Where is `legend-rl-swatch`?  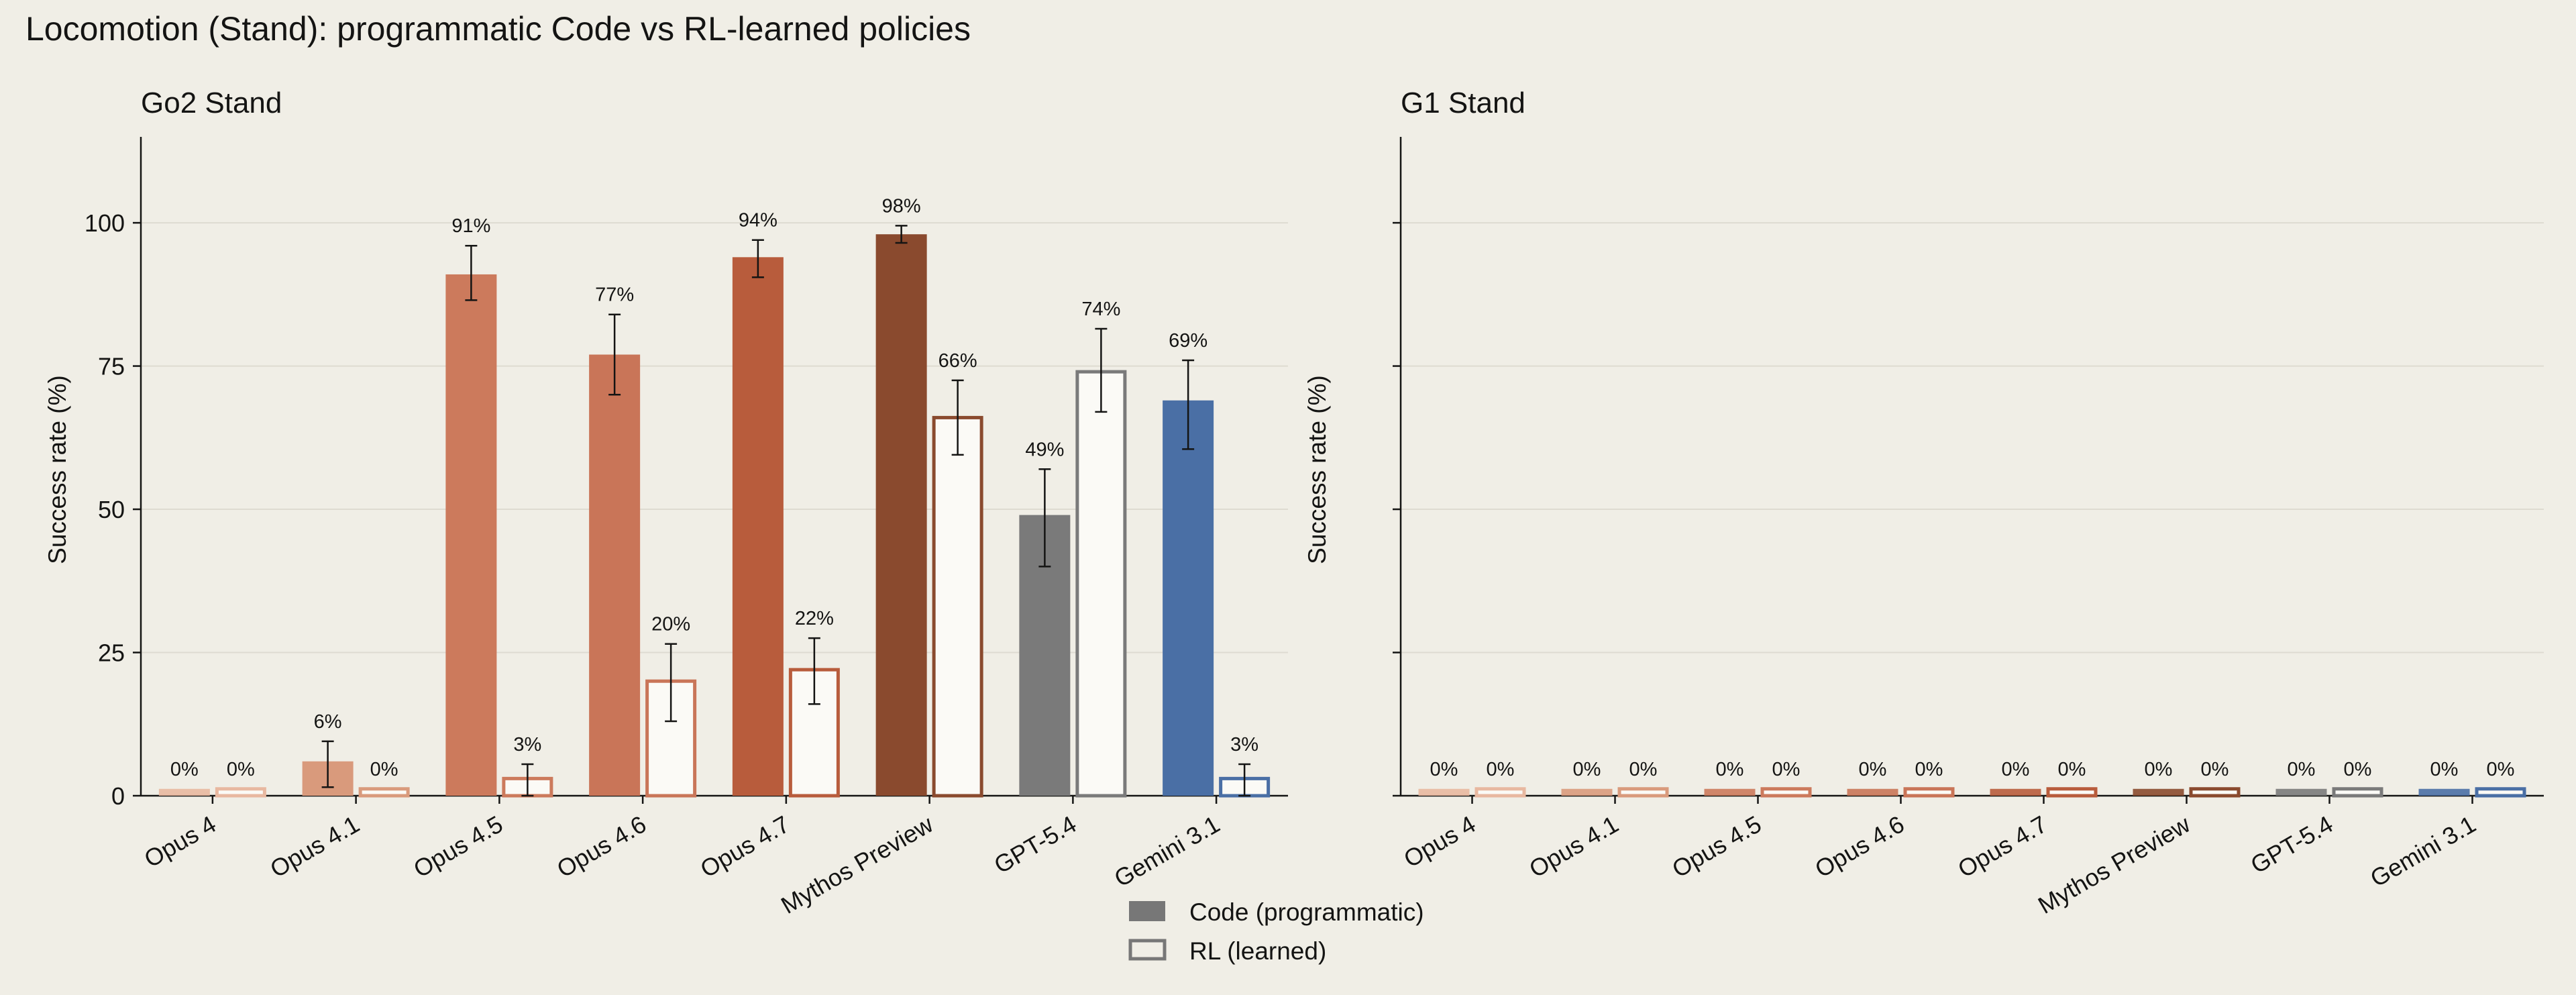 legend-rl-swatch is located at coordinates (1147, 950).